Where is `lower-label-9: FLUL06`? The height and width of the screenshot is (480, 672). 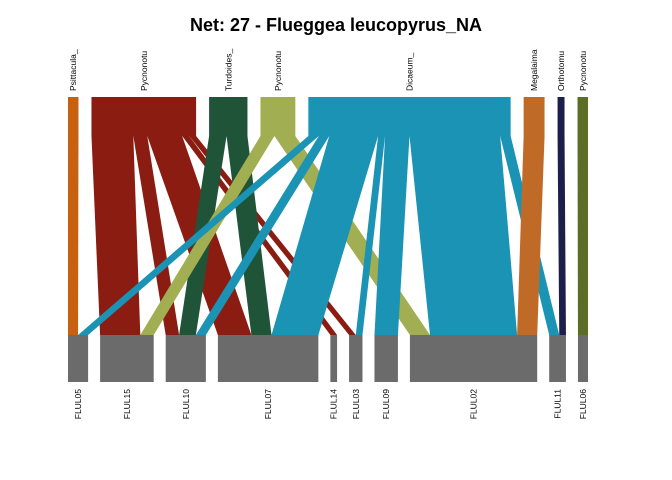 lower-label-9: FLUL06 is located at coordinates (583, 404).